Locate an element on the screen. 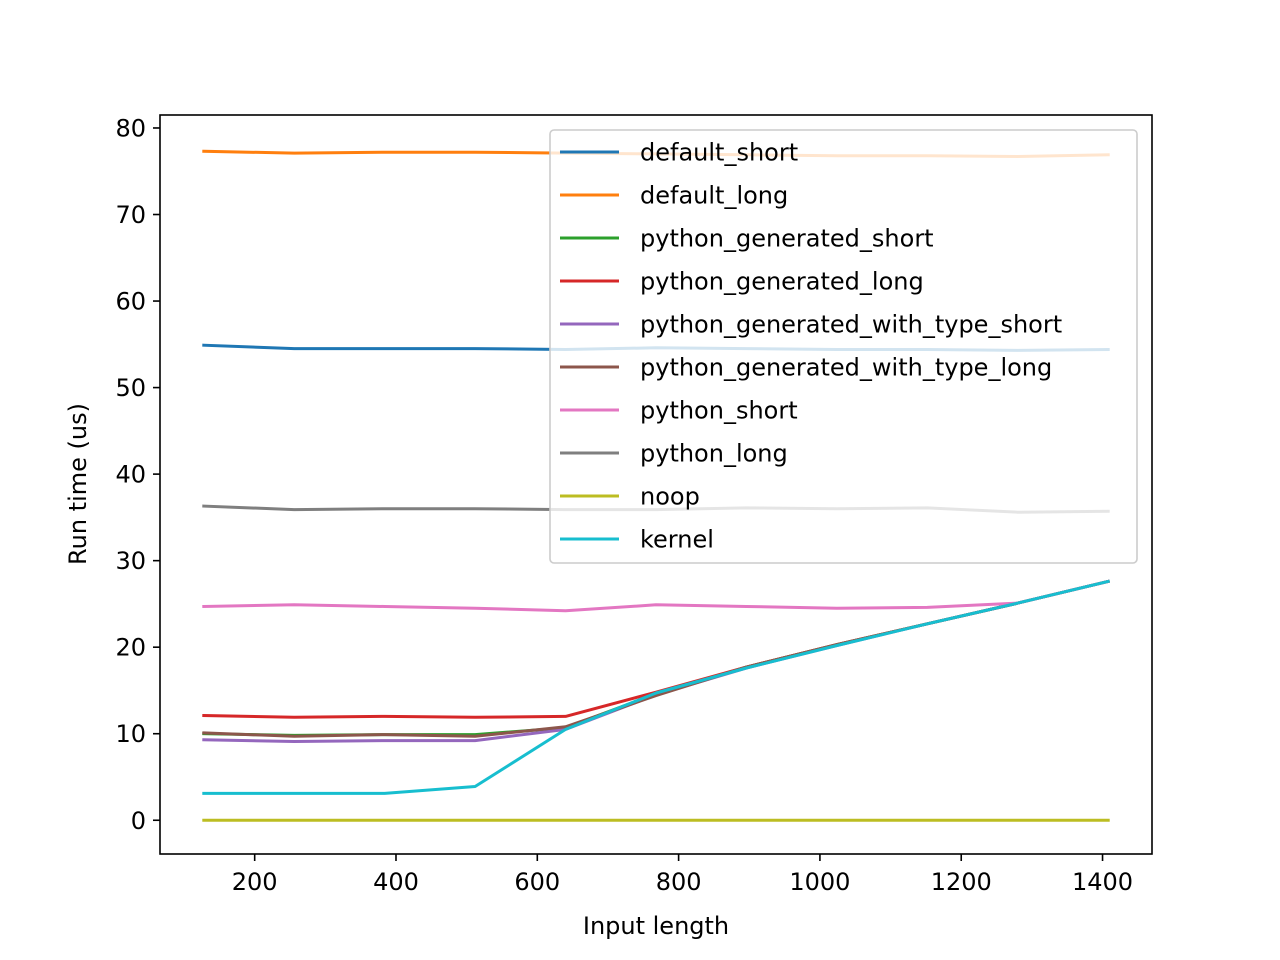 Image resolution: width=1280 pixels, height=960 pixels. x-tick-label: 200 is located at coordinates (255, 882).